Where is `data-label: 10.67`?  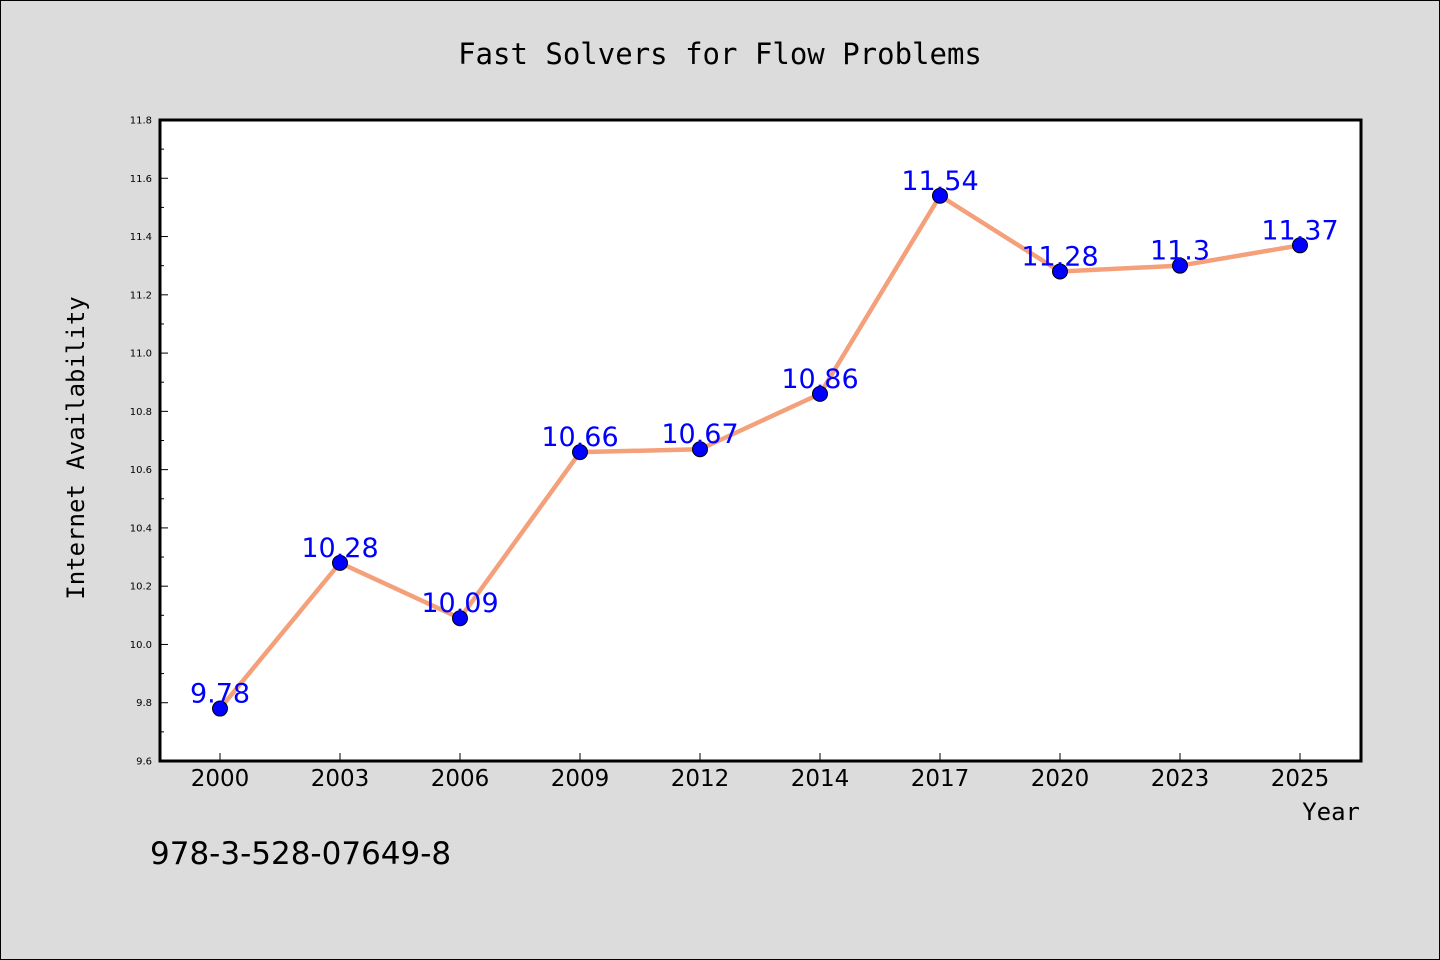
data-label: 10.67 is located at coordinates (699, 434).